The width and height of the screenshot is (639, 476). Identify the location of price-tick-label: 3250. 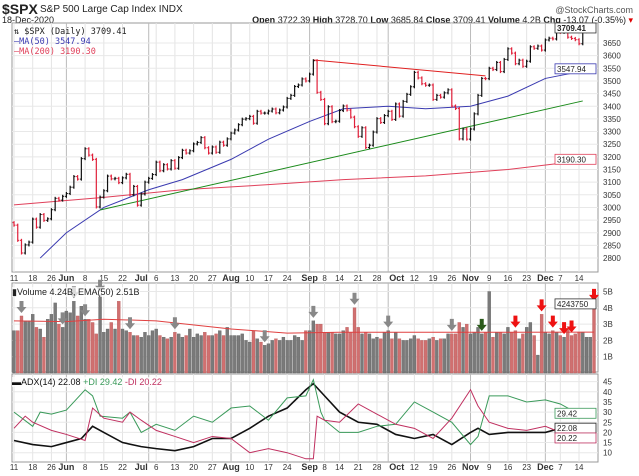
(612, 144).